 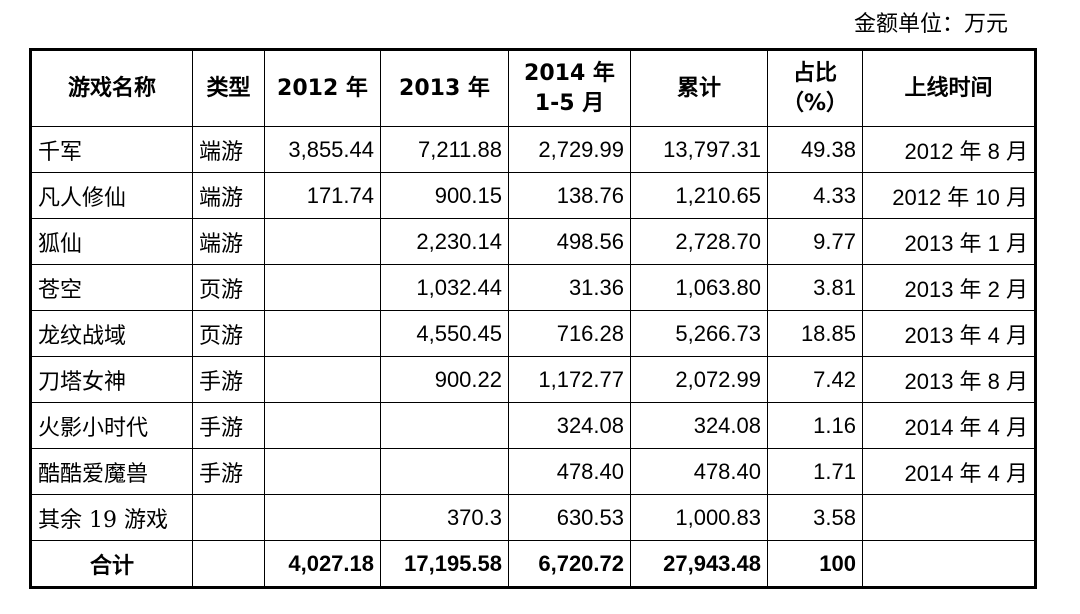 I want to click on cell-y2013: 17,195.58, so click(x=444, y=564).